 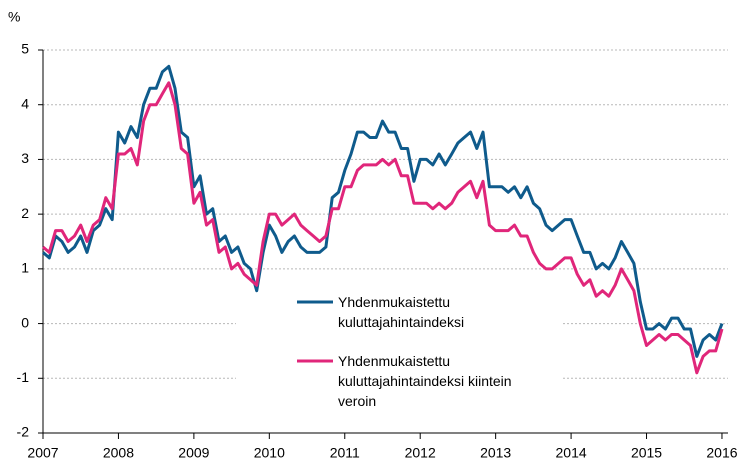 What do you see at coordinates (345, 453) in the screenshot?
I see `x-tick-label: 2011` at bounding box center [345, 453].